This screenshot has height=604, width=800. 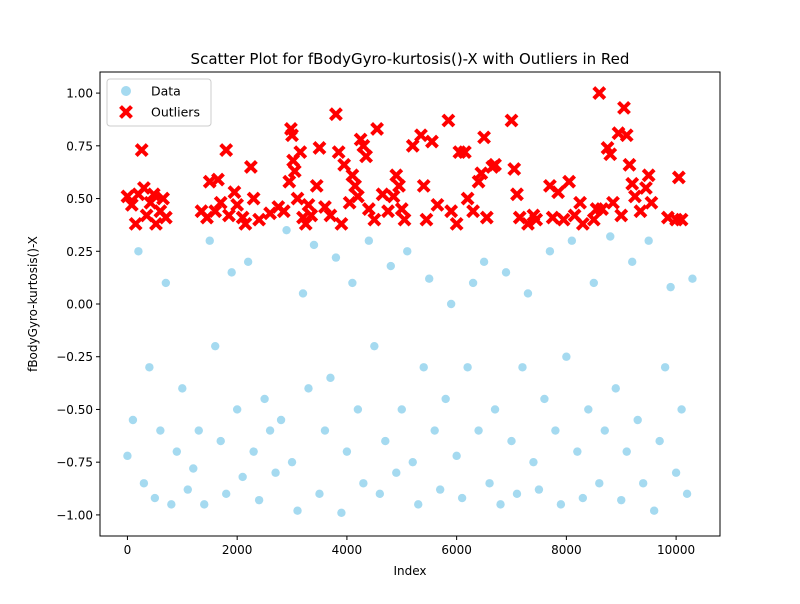 What do you see at coordinates (79, 252) in the screenshot?
I see `y-tick-label: 0.25` at bounding box center [79, 252].